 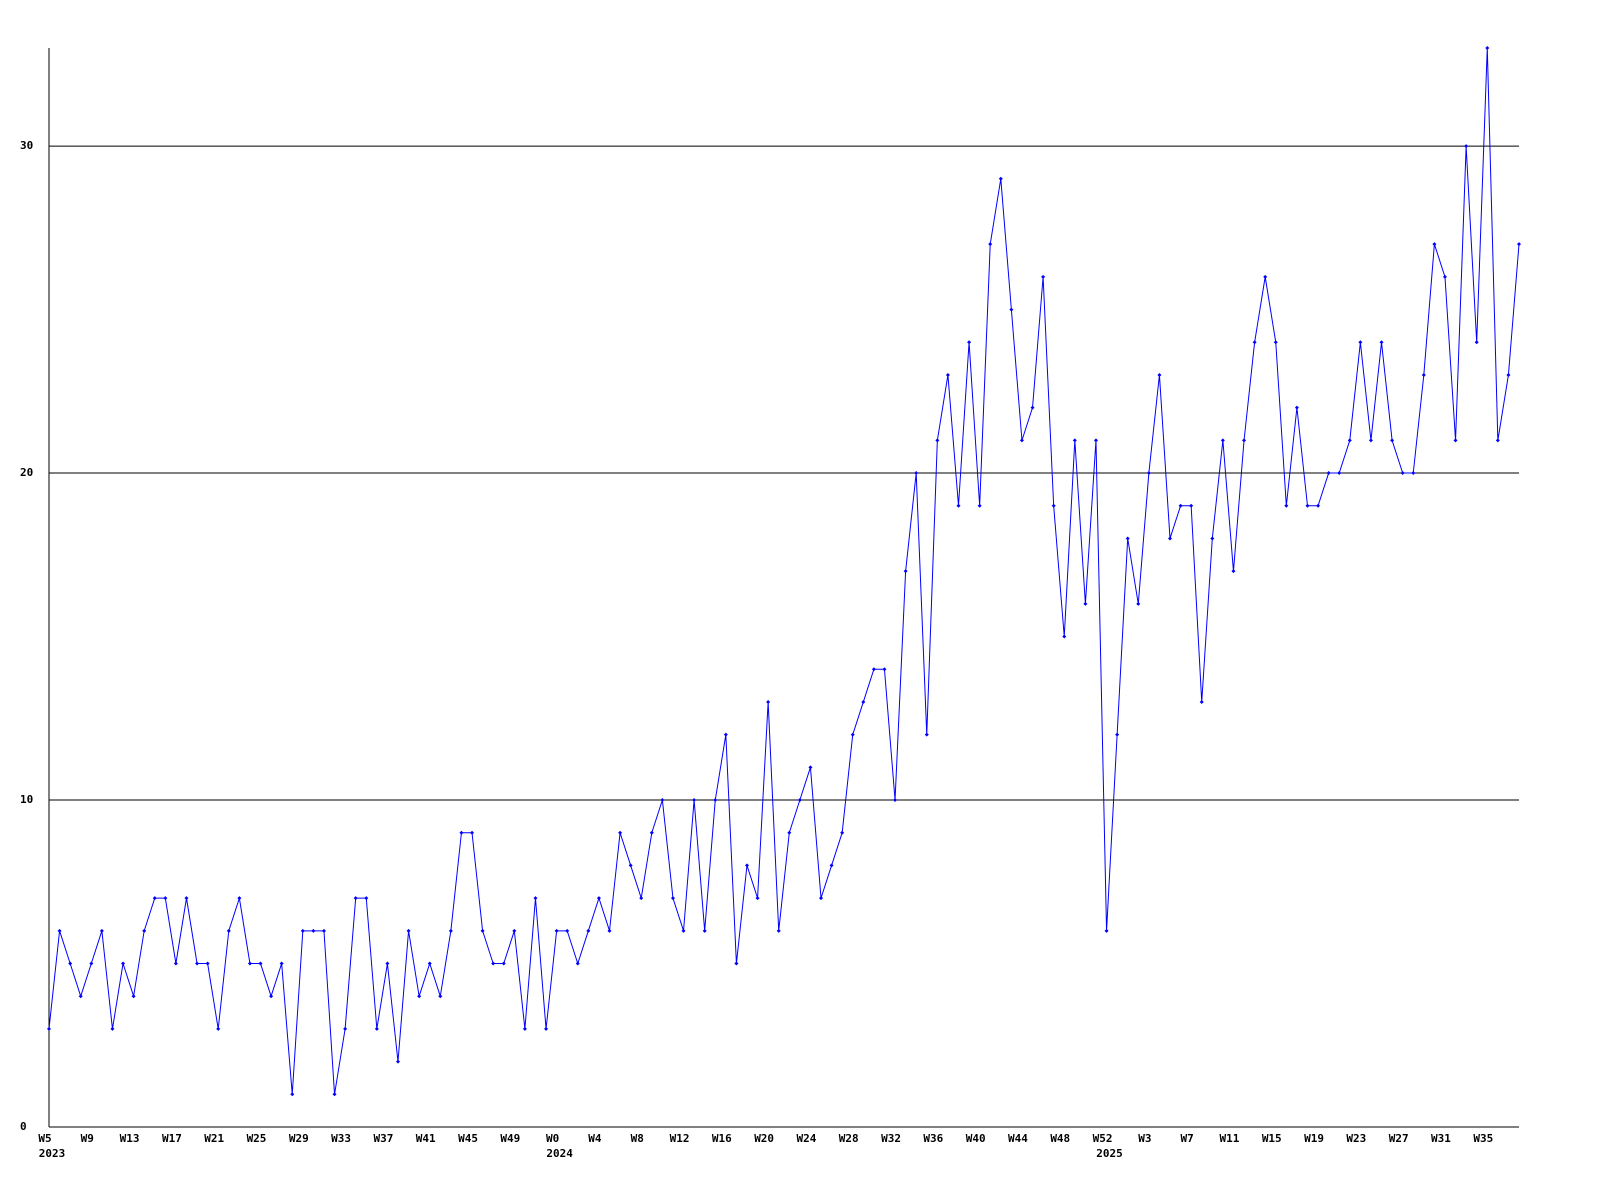 What do you see at coordinates (426, 1138) in the screenshot?
I see `x-tick-label: W41` at bounding box center [426, 1138].